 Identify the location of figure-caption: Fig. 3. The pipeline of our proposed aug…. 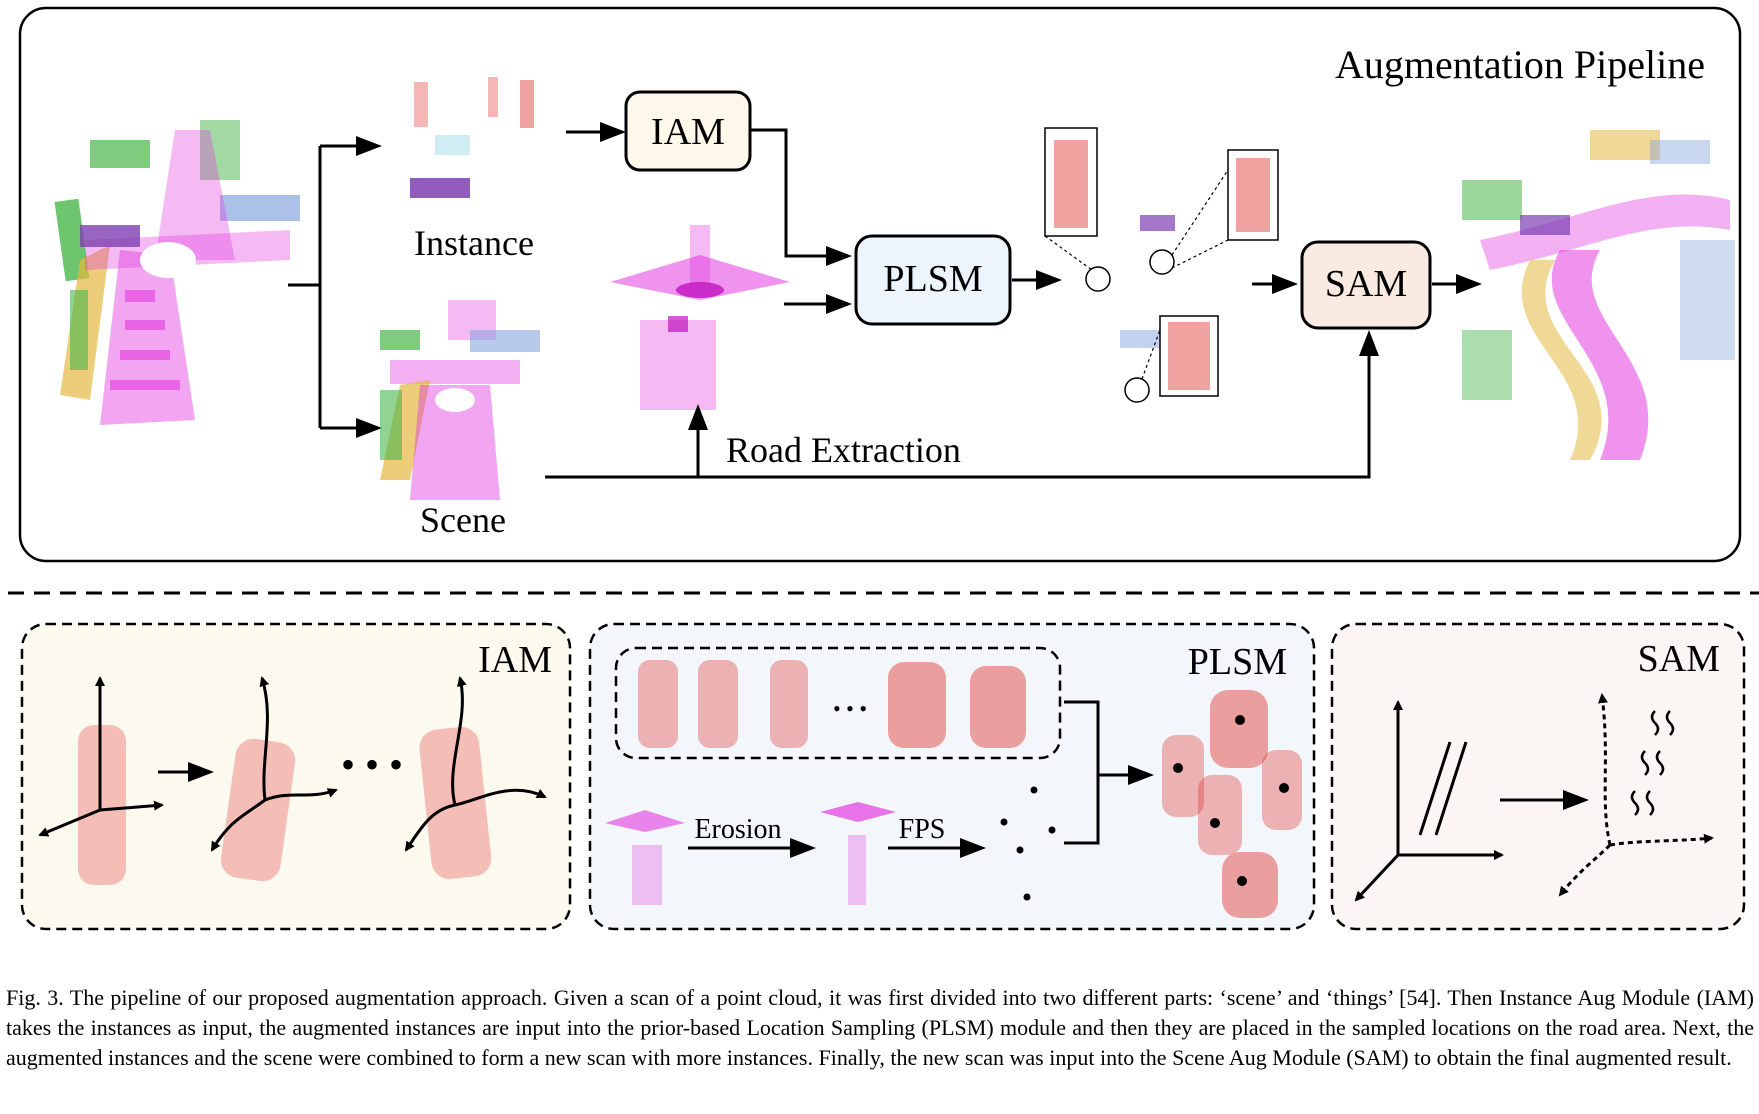
(880, 1027).